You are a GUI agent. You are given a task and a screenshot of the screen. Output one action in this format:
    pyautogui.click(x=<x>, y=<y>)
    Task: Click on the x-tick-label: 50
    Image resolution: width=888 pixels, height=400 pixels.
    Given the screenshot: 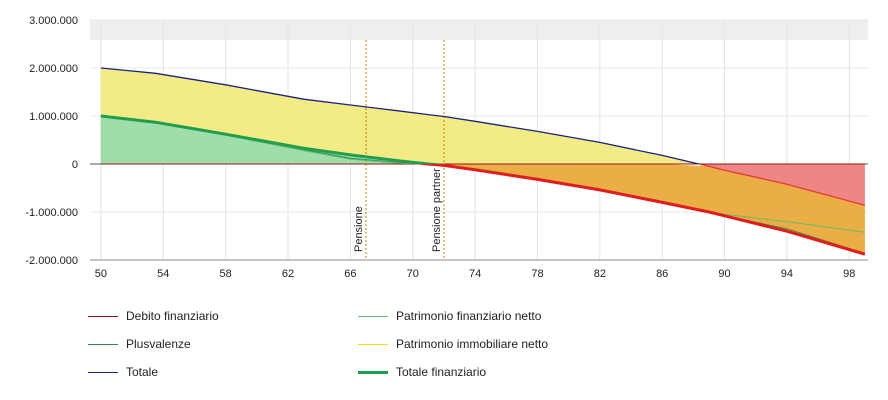 What is the action you would take?
    pyautogui.click(x=101, y=274)
    